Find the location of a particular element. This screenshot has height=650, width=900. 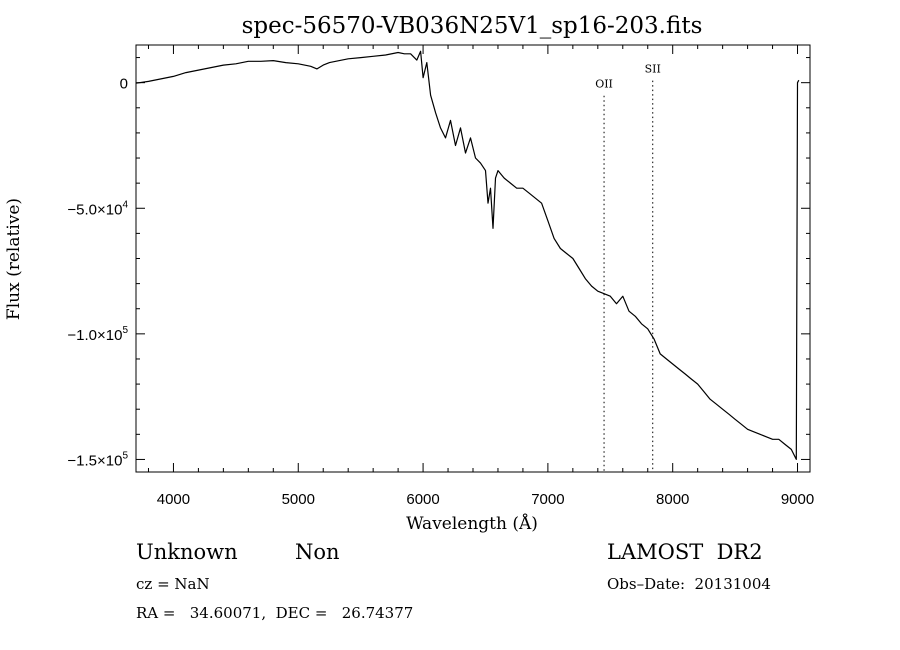

x-tick-label: 5000 is located at coordinates (298, 499).